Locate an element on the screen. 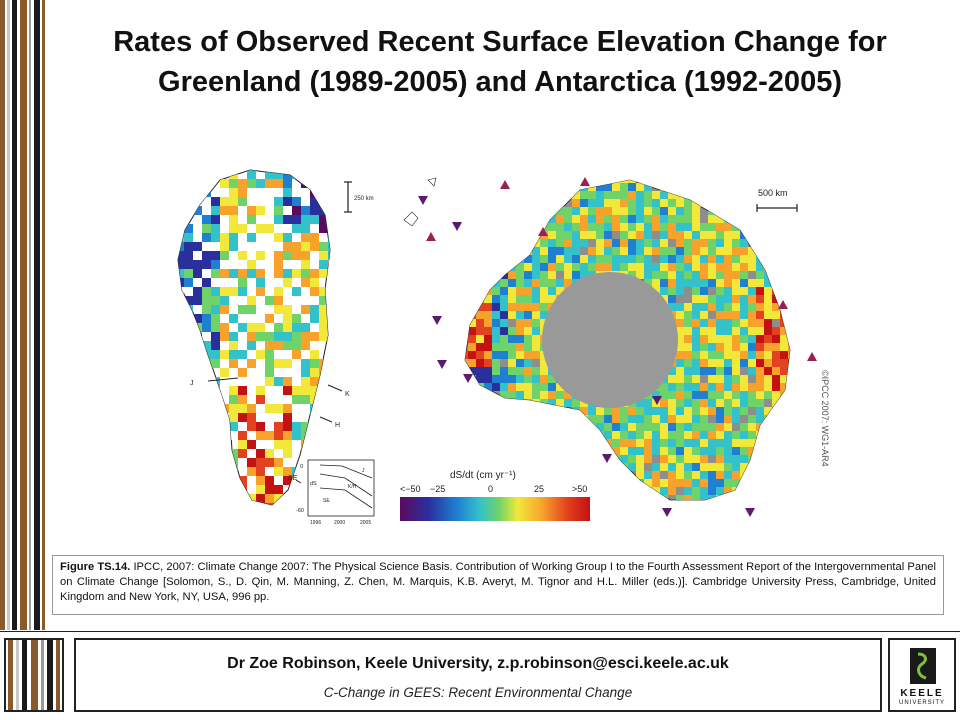 The image size is (960, 720). svg-text: 2000 is located at coordinates (339, 523).